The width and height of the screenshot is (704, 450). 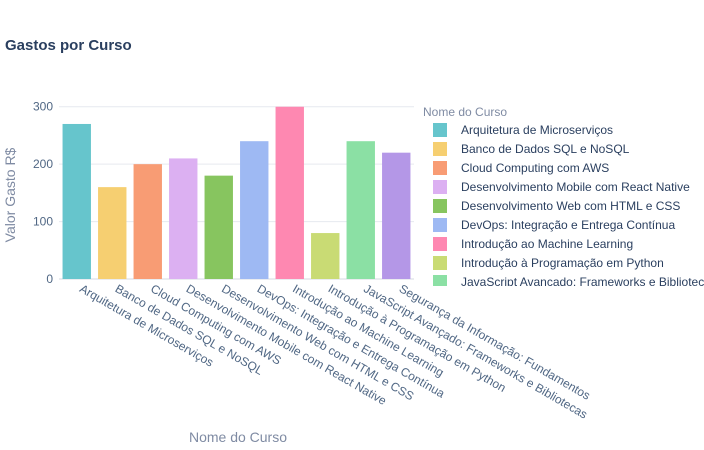 I want to click on legend-item-label: DevOps: Integração e Entrega Contínua, so click(x=568, y=225).